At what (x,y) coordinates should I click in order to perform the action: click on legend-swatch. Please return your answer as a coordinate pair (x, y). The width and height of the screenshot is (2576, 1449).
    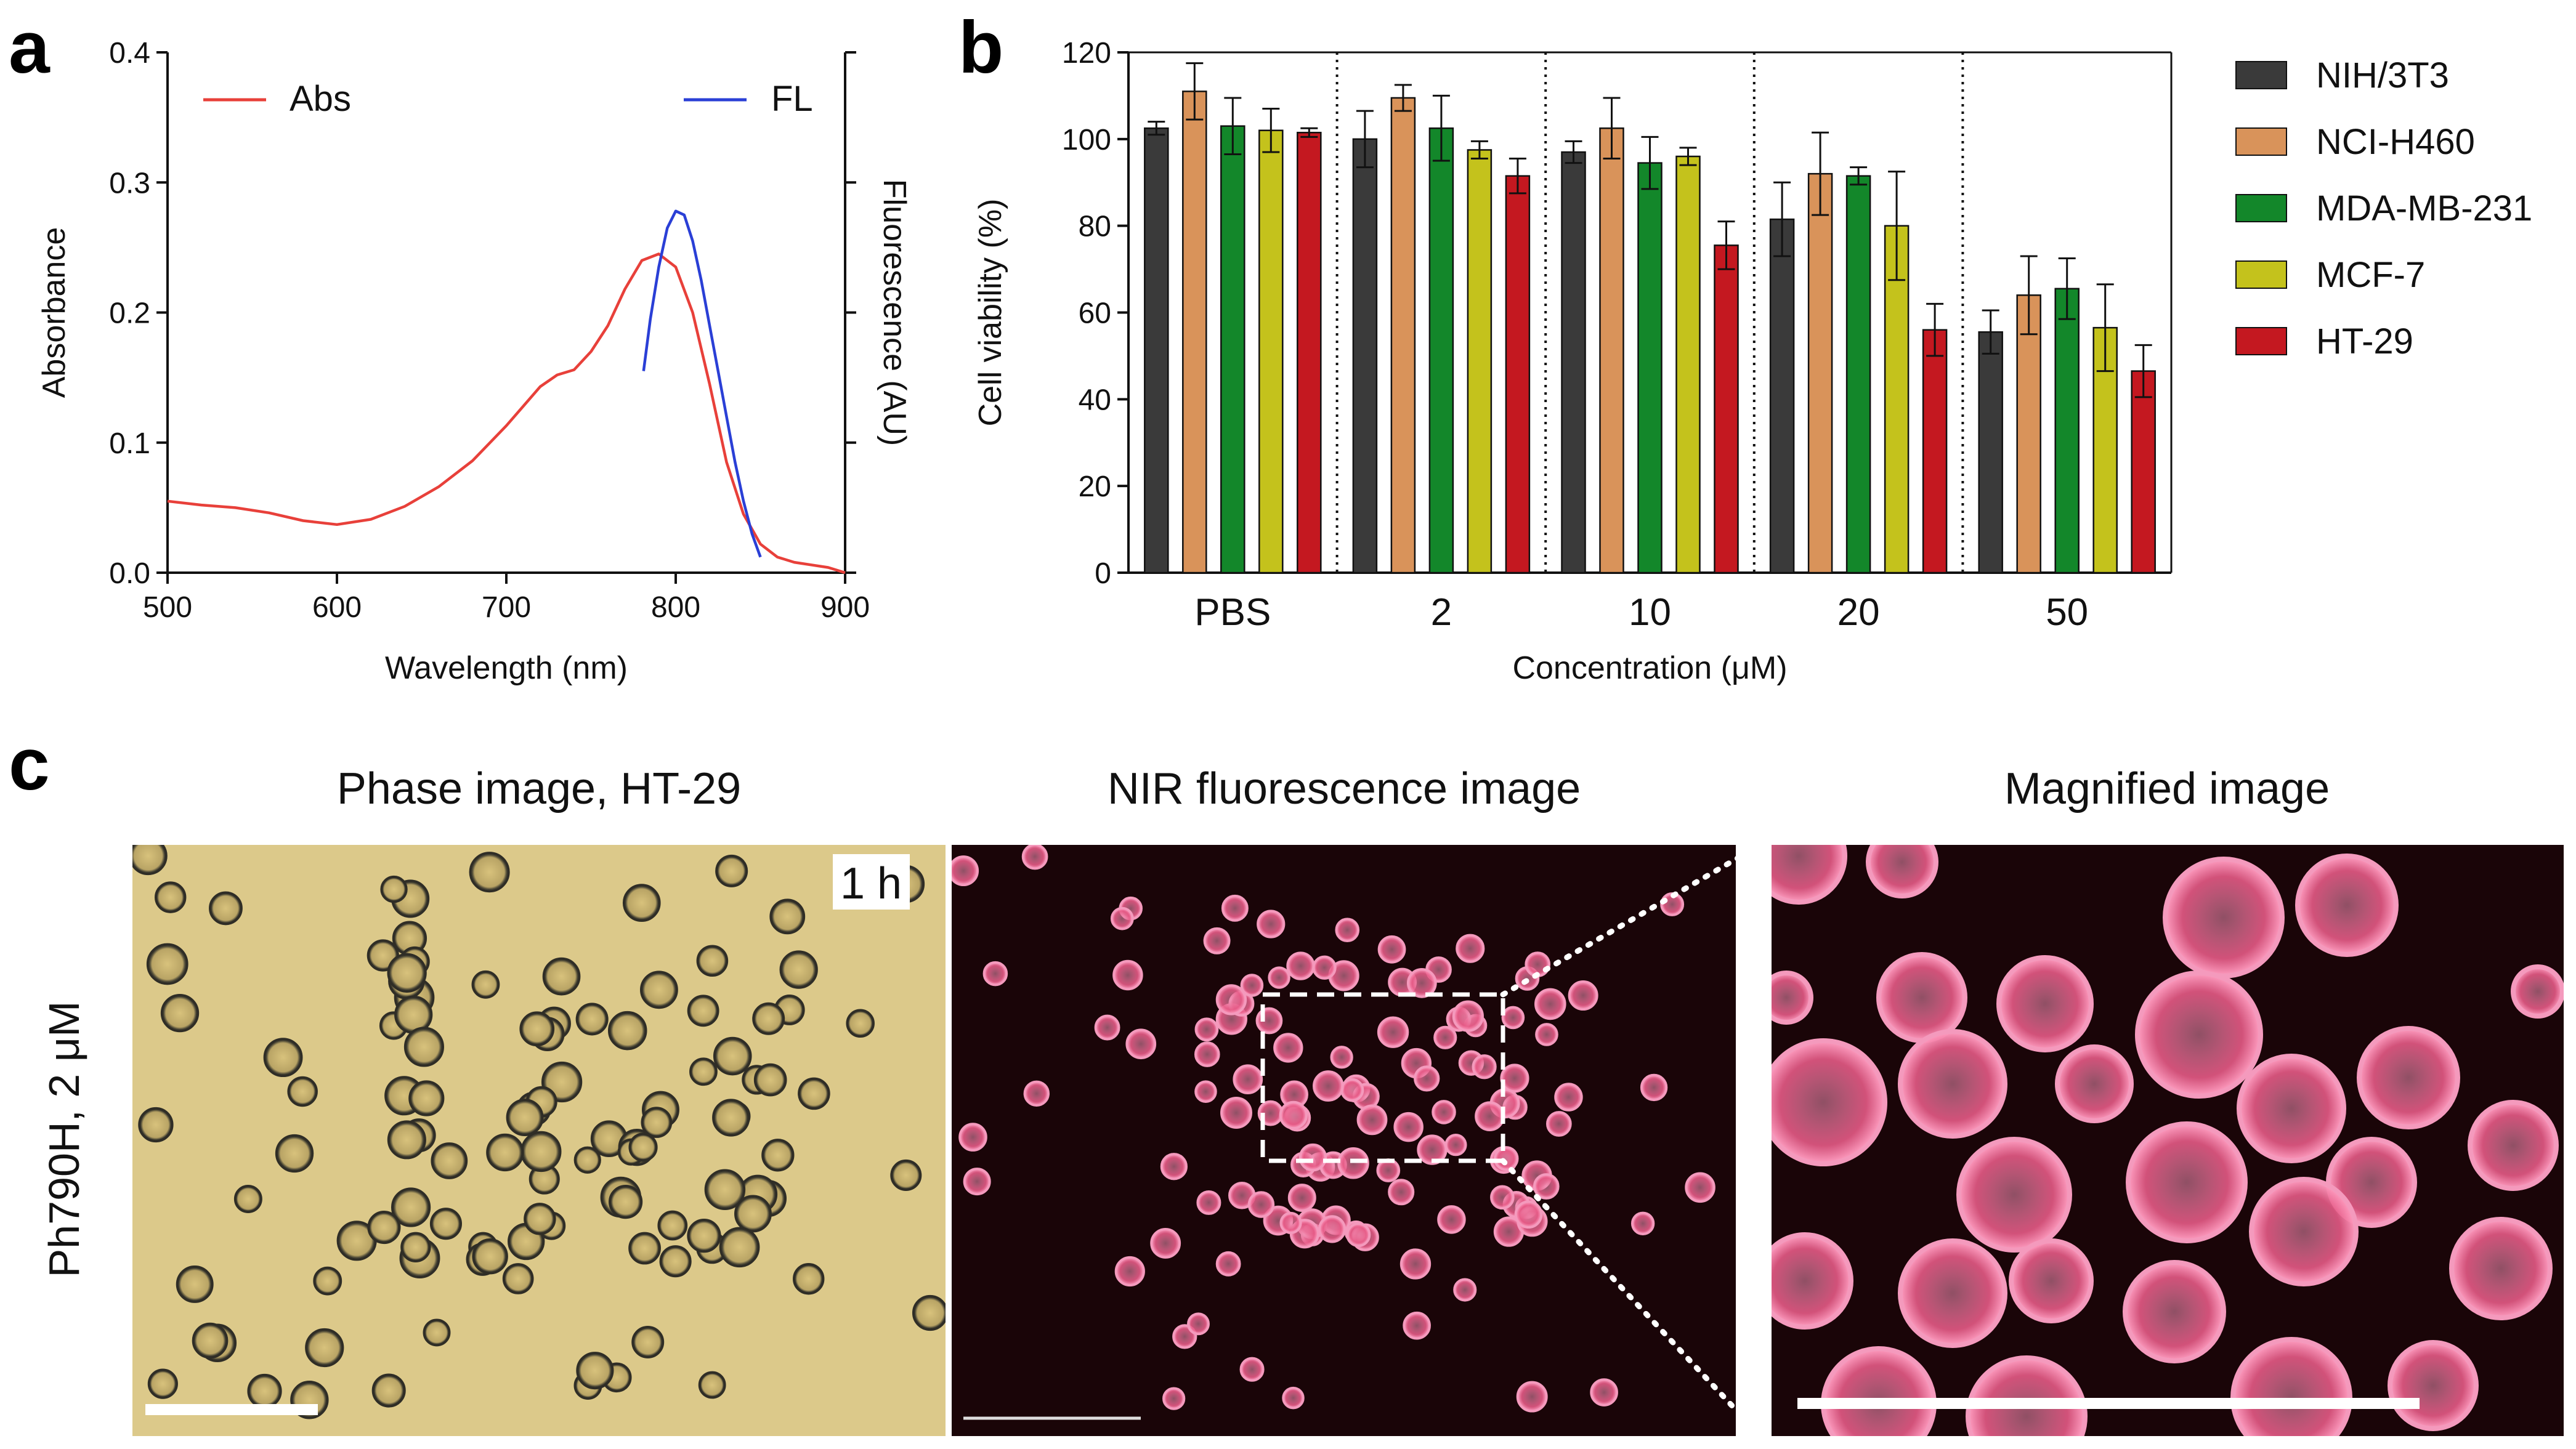
    Looking at the image, I should click on (2261, 75).